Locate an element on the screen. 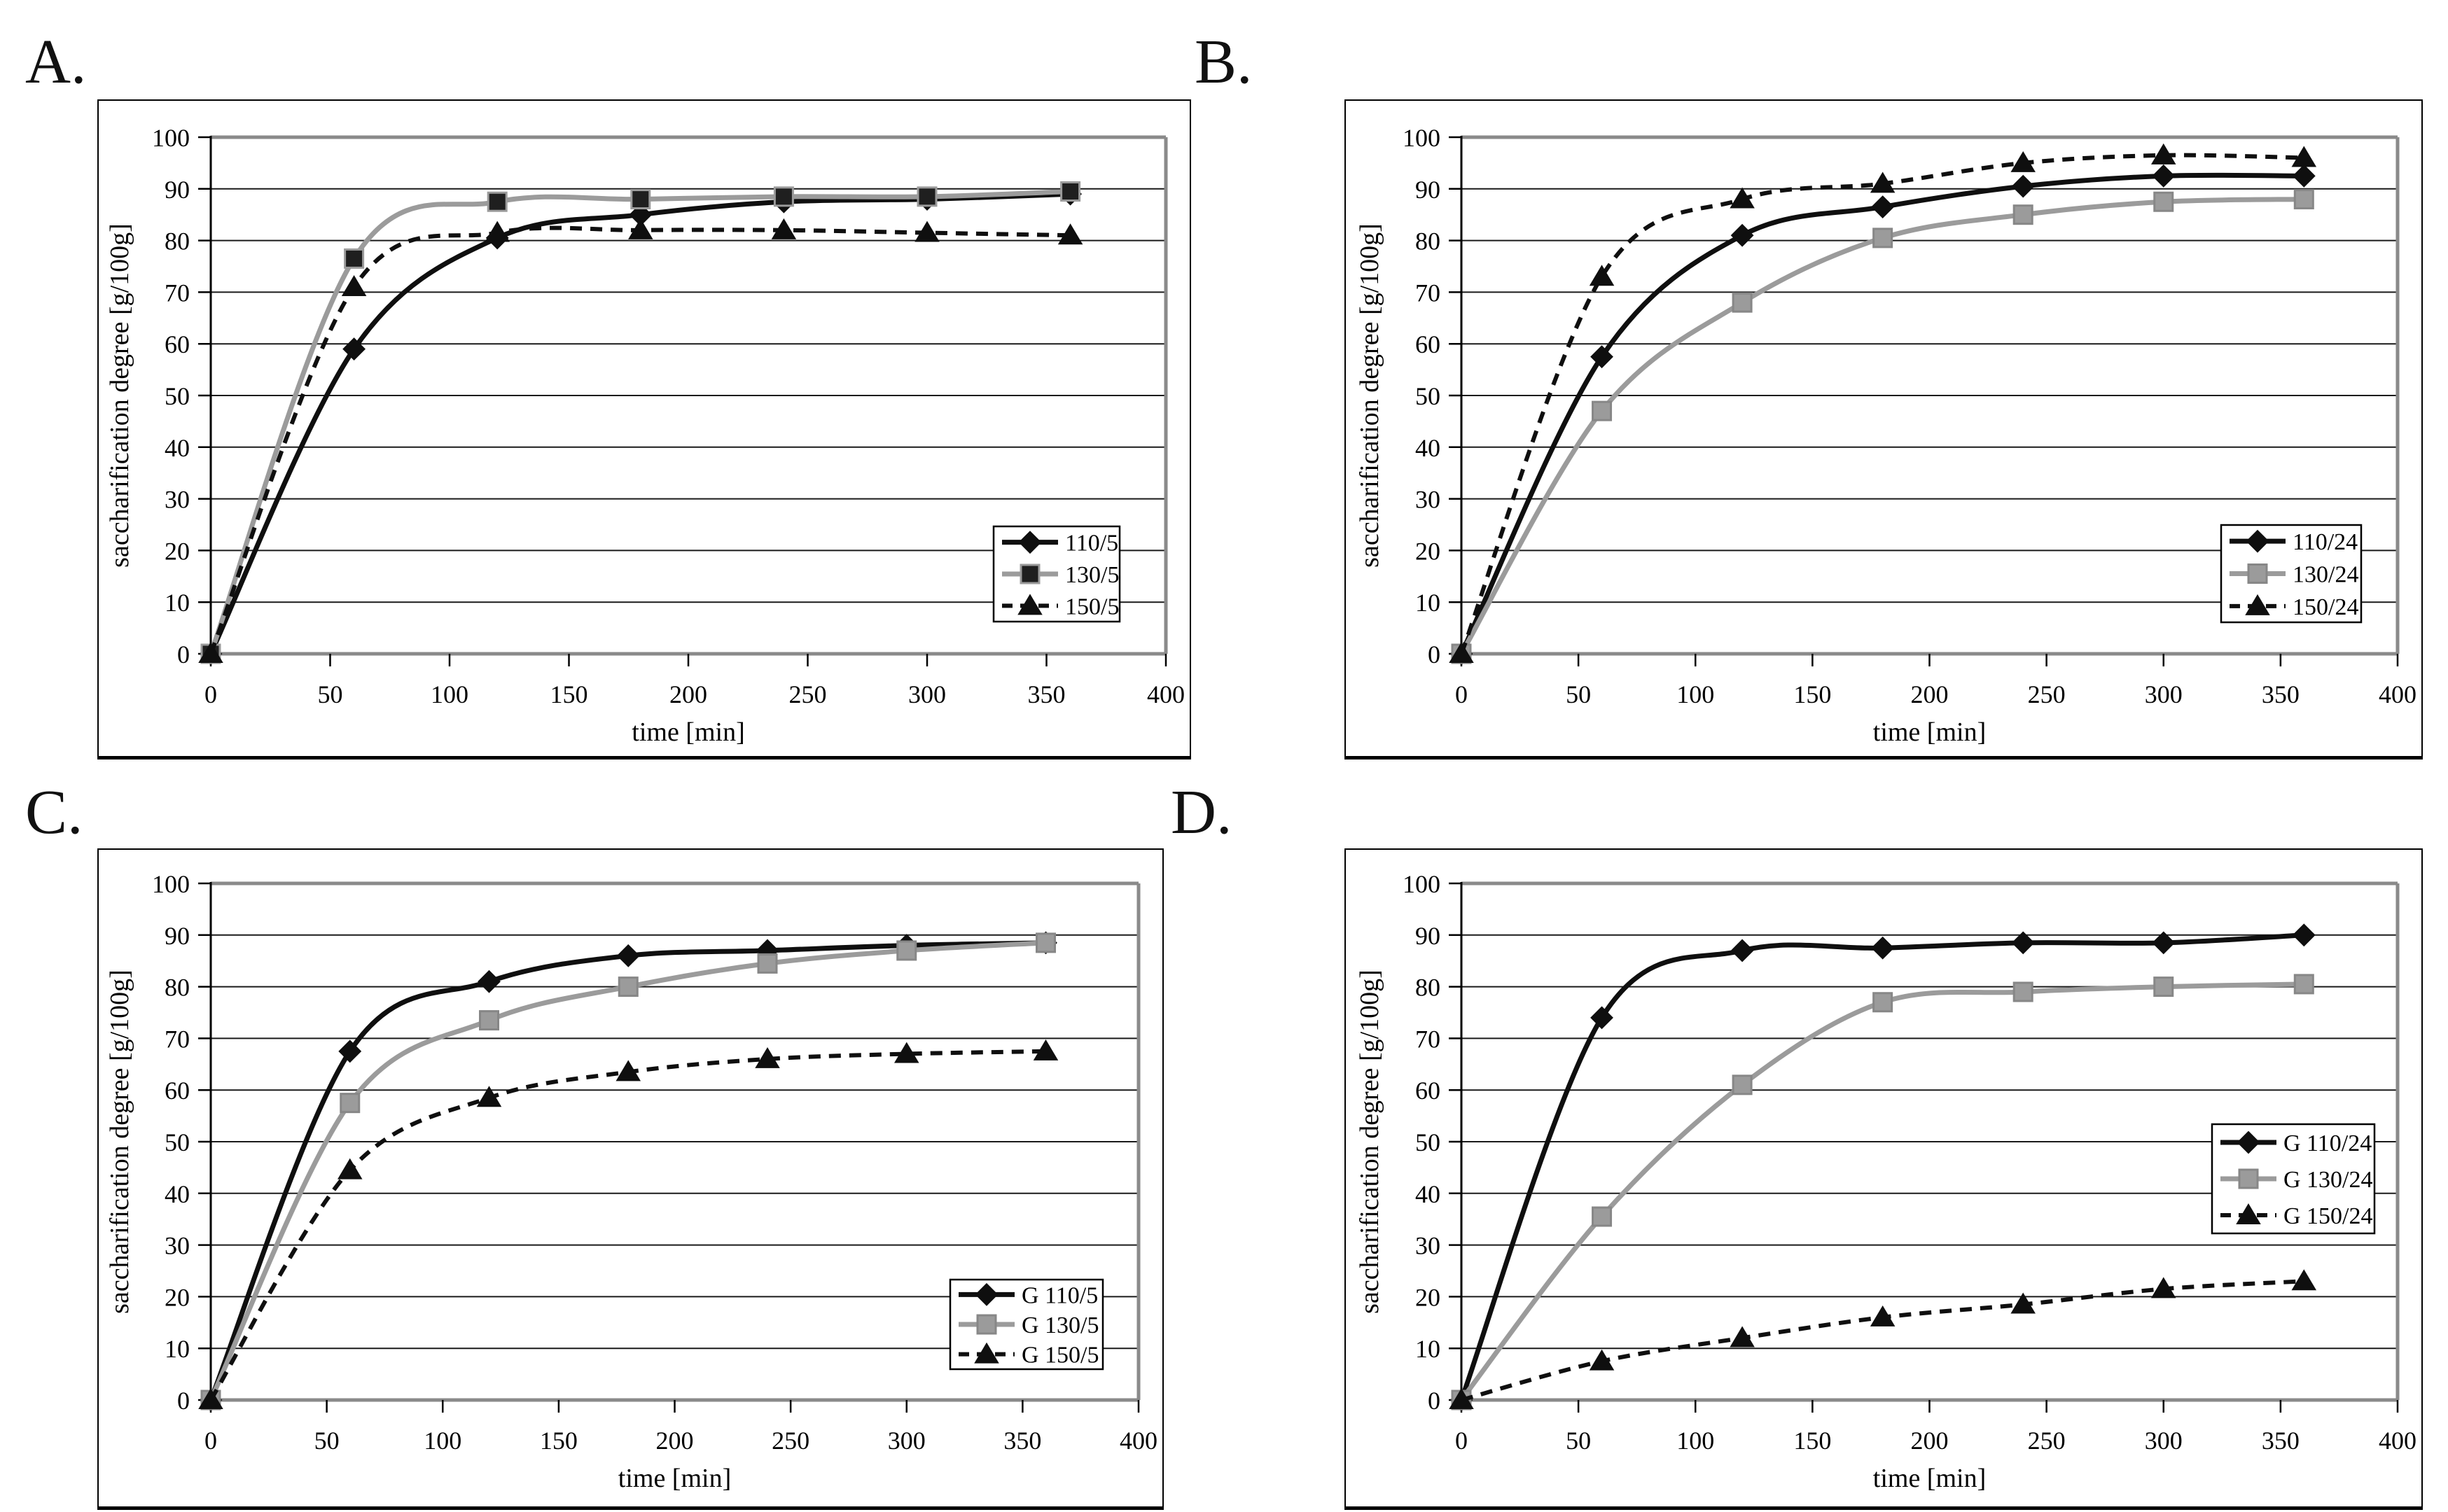 The width and height of the screenshot is (2448, 1512). legend-label: 110/5 is located at coordinates (1091, 543).